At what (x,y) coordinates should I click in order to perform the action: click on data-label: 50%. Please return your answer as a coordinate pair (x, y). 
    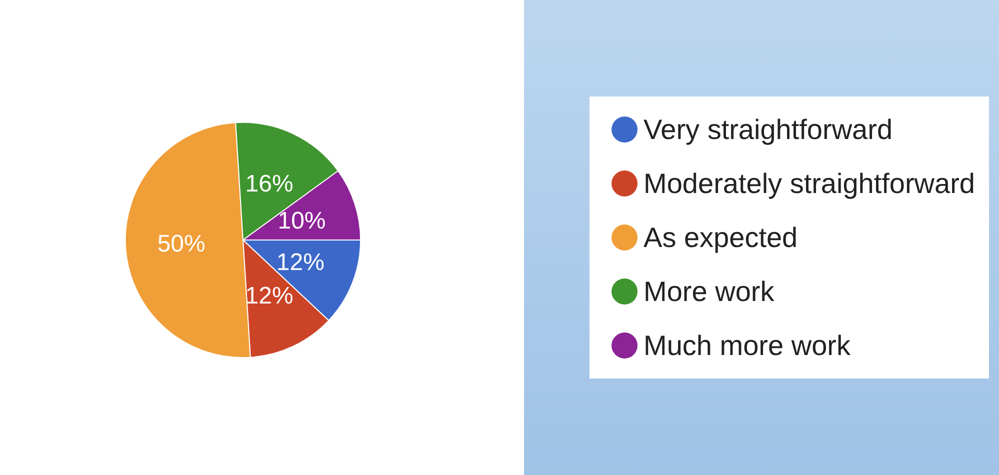
    Looking at the image, I should click on (181, 244).